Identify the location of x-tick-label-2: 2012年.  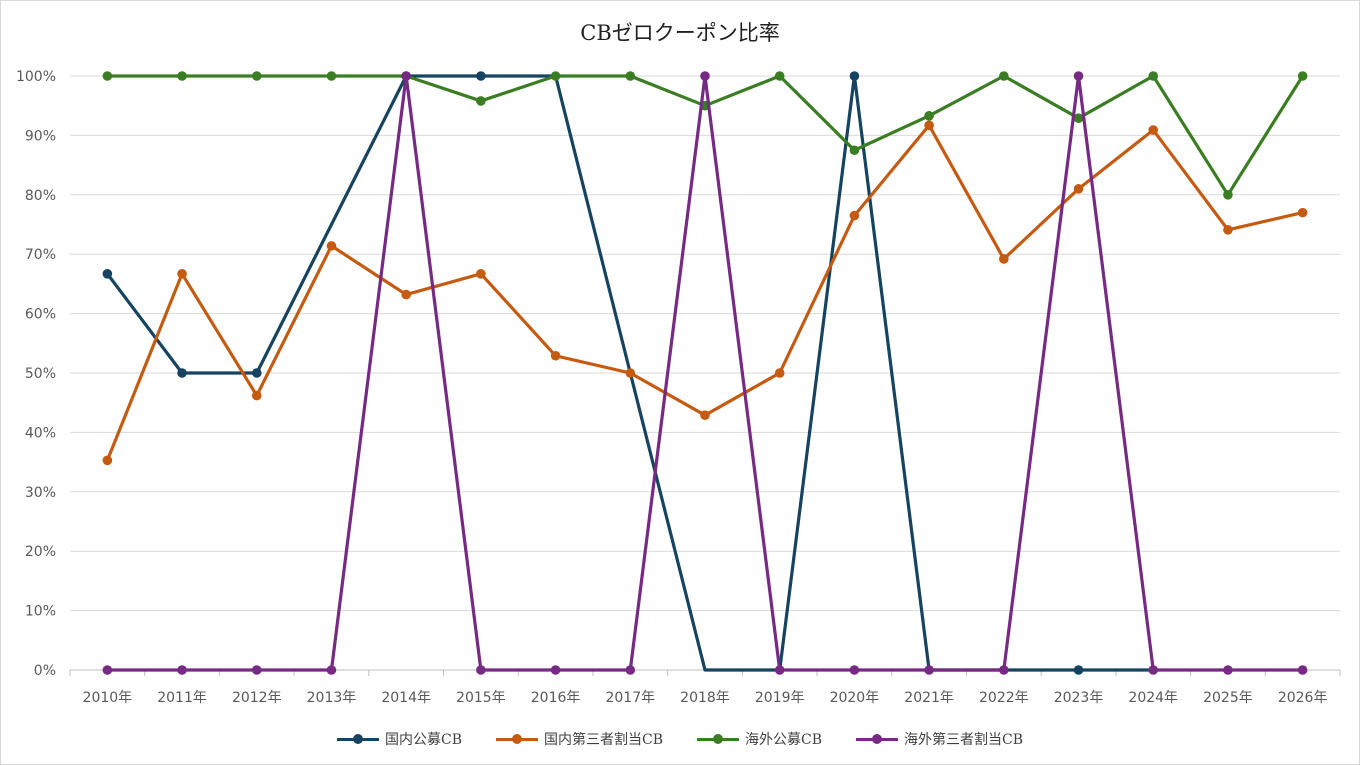
(257, 698).